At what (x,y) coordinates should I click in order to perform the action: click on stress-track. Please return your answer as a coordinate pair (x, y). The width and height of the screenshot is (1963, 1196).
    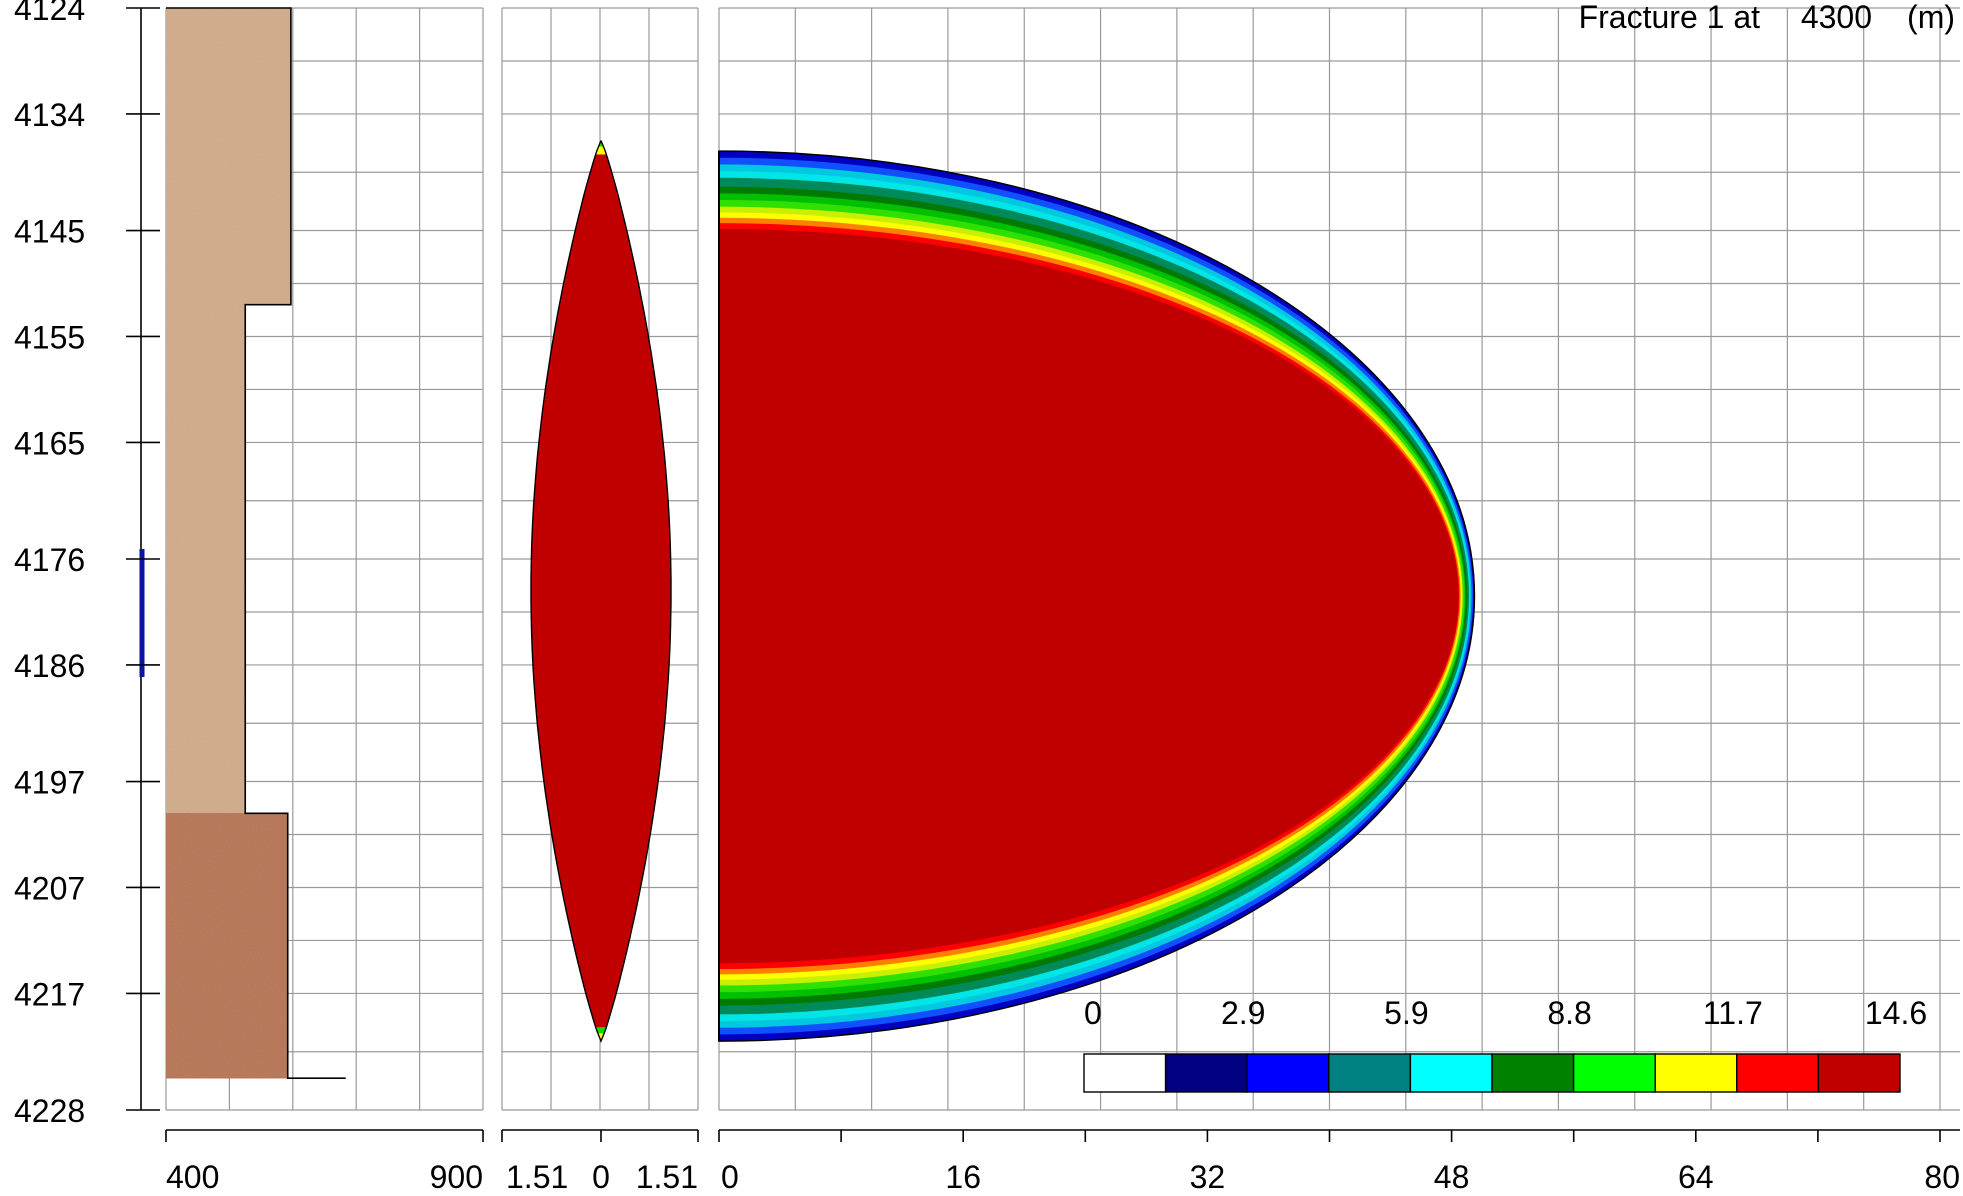
    Looking at the image, I should click on (242, 558).